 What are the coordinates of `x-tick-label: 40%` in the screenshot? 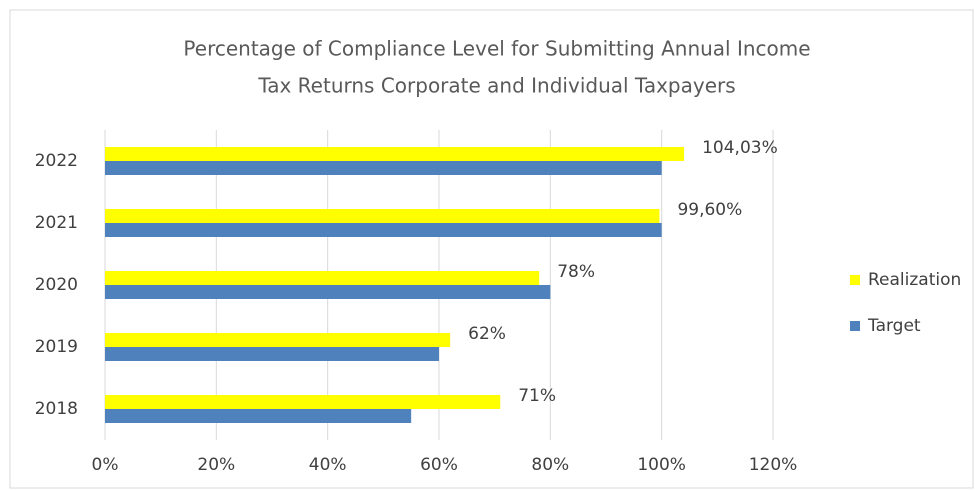 It's located at (328, 465).